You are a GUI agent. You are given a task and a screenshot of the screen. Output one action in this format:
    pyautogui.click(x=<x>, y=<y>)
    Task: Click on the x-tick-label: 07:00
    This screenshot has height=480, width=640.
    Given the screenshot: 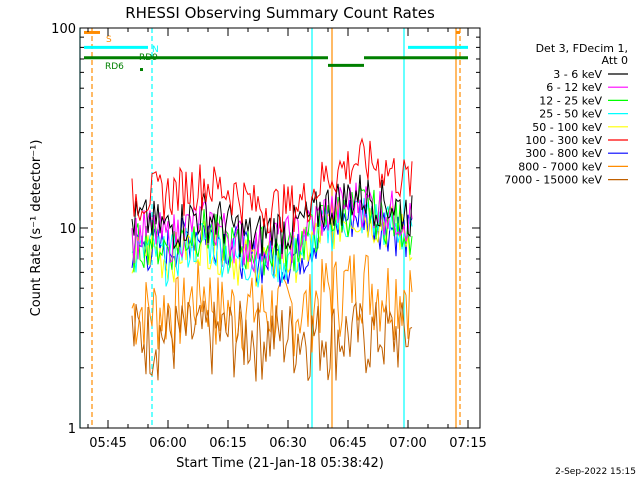 What is the action you would take?
    pyautogui.click(x=407, y=443)
    